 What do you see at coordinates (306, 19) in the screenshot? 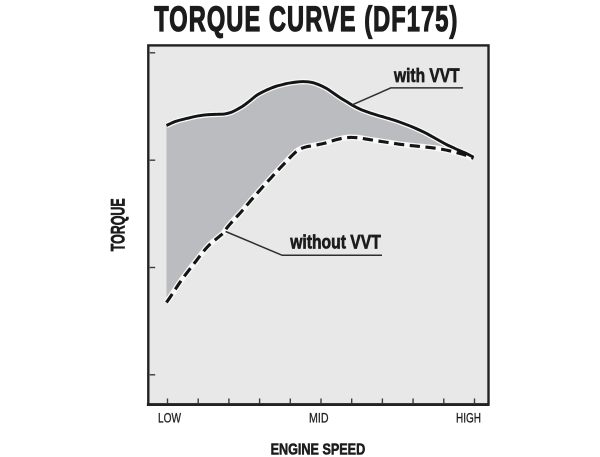
I see `svg-text: TORQUE CURVE (DF175)` at bounding box center [306, 19].